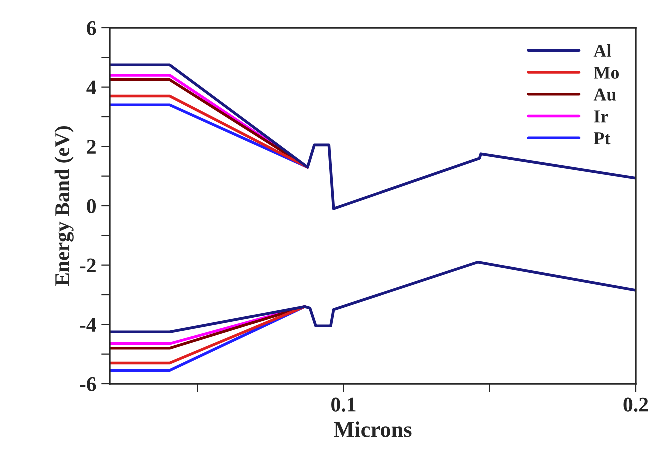 Image resolution: width=667 pixels, height=466 pixels. I want to click on y-tick-label: 0, so click(91, 206).